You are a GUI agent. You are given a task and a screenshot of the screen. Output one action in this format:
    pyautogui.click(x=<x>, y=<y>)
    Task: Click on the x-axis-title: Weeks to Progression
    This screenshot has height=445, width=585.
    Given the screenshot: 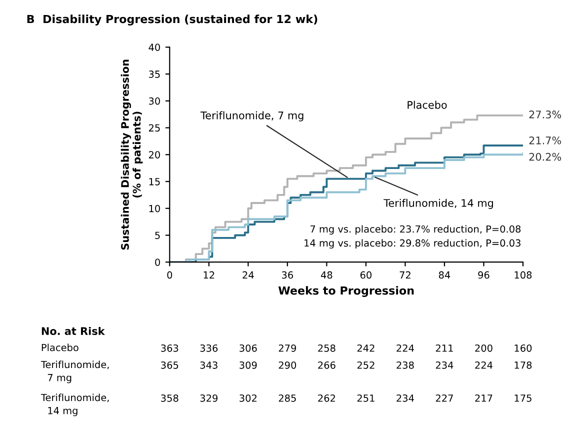 What is the action you would take?
    pyautogui.click(x=346, y=291)
    